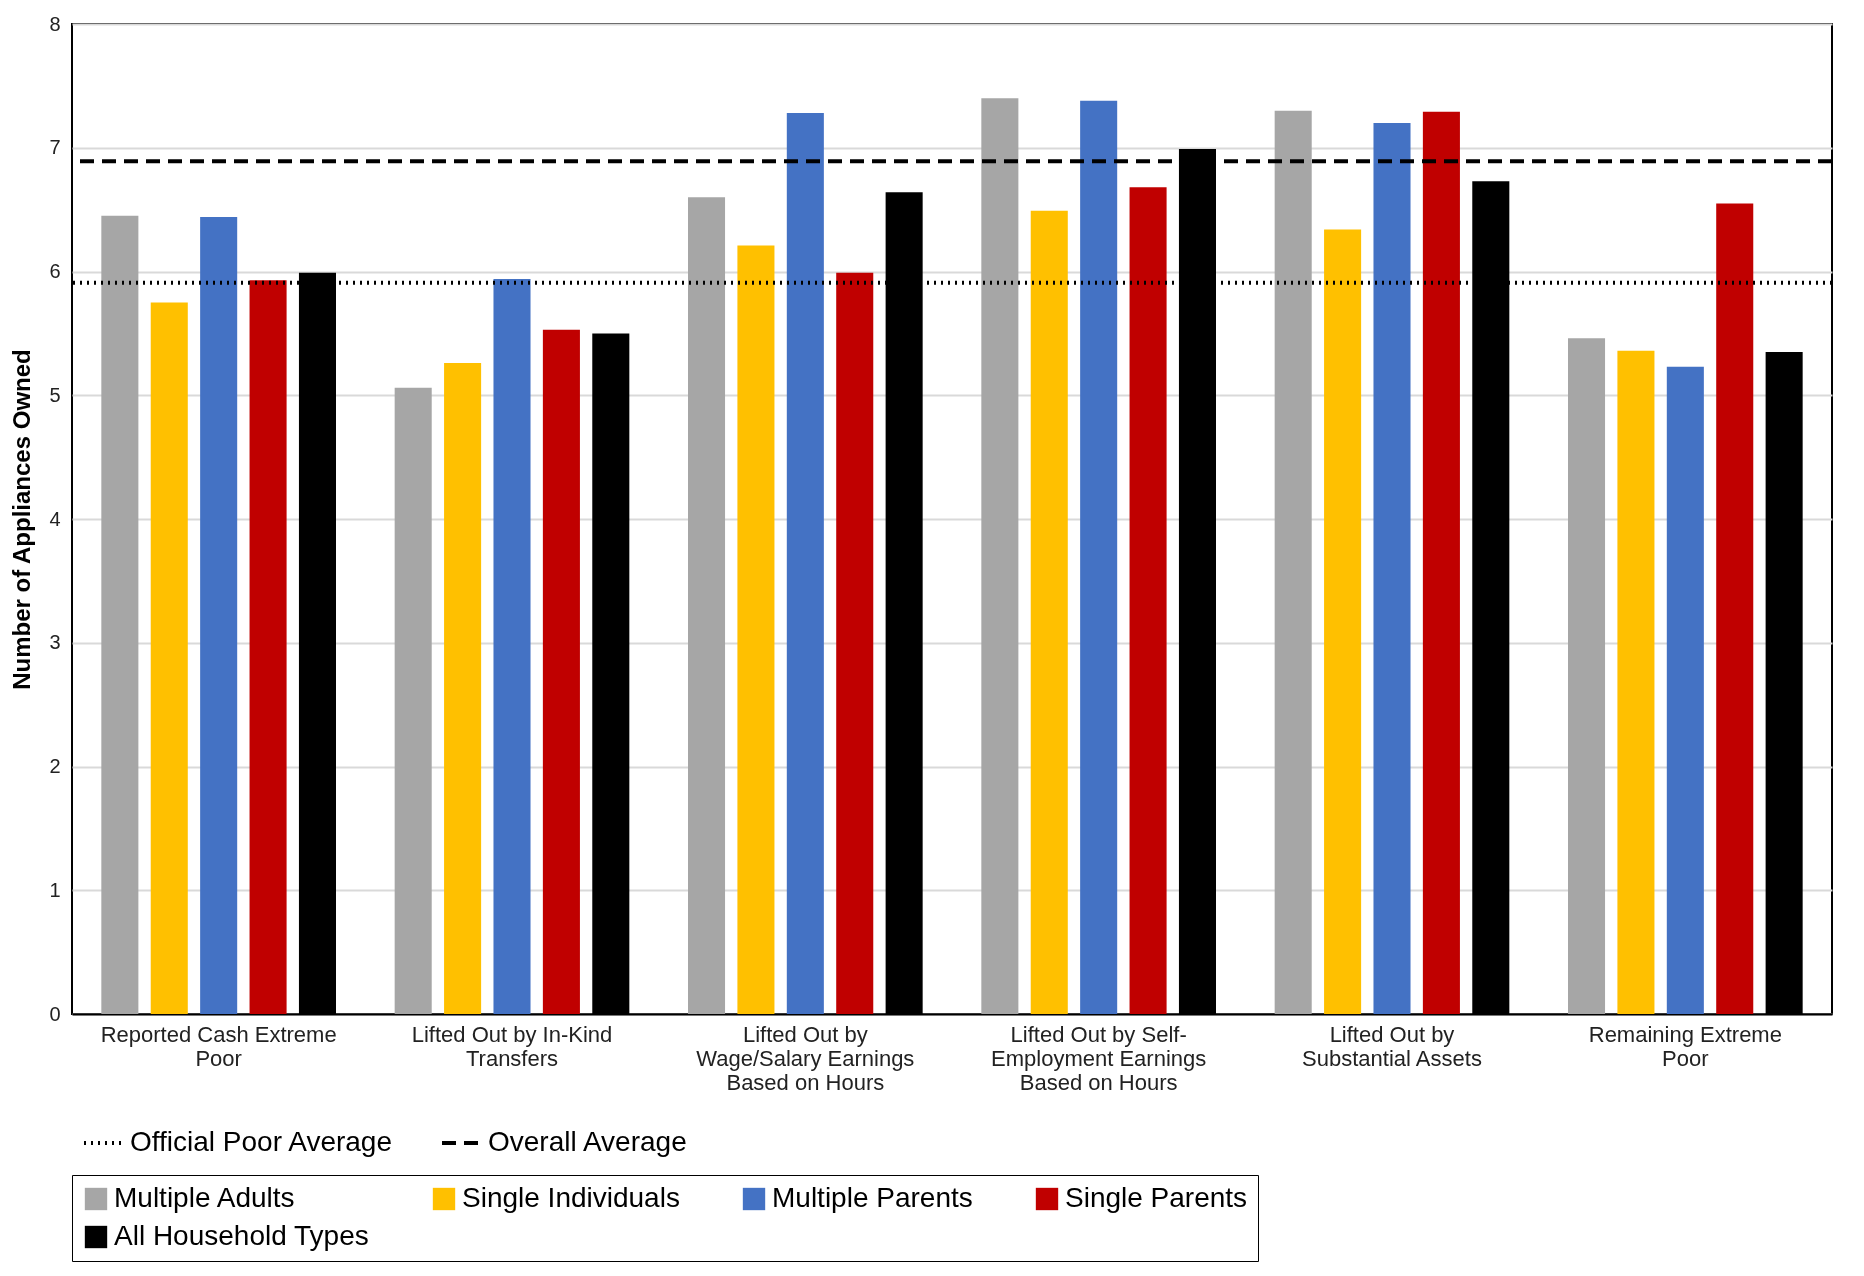 Image resolution: width=1864 pixels, height=1276 pixels. I want to click on legend-label: Overall Average, so click(587, 1141).